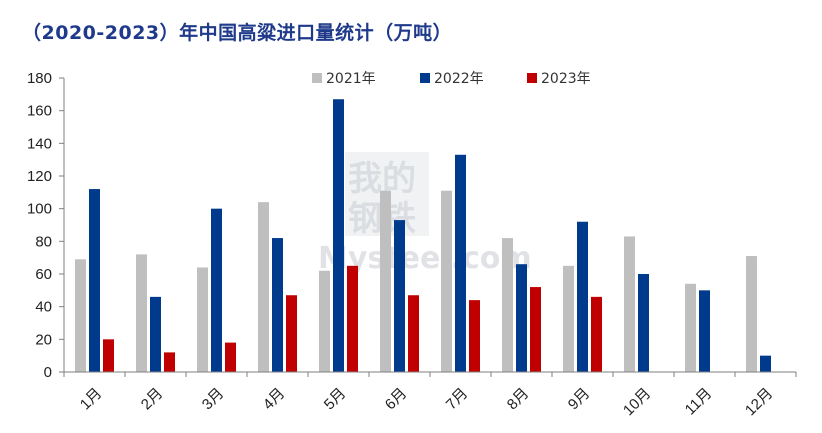 This screenshot has width=822, height=433. What do you see at coordinates (80, 315) in the screenshot?
I see `bar-2021年-1月` at bounding box center [80, 315].